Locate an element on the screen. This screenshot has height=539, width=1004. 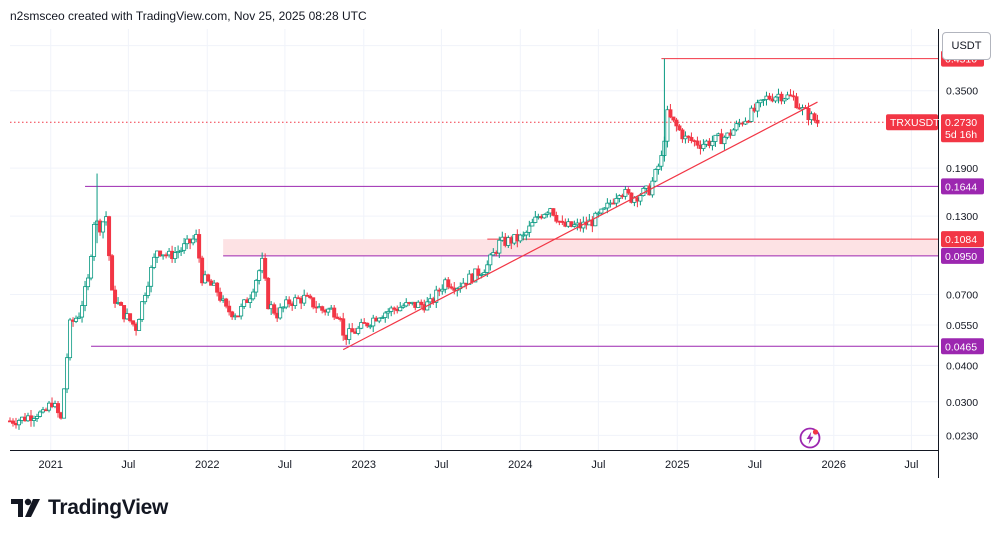
symbol-badge-text: TRXUSDT is located at coordinates (915, 123).